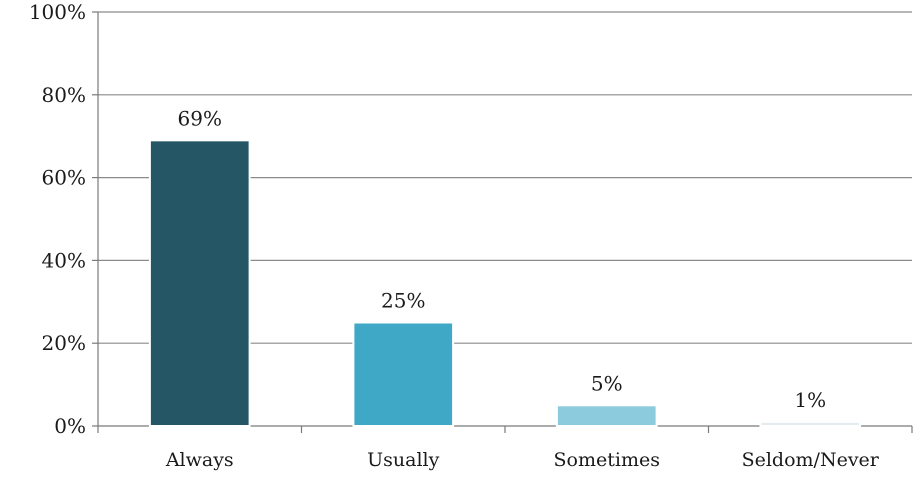 This screenshot has height=481, width=914. I want to click on y-tick-label: 60%, so click(64, 178).